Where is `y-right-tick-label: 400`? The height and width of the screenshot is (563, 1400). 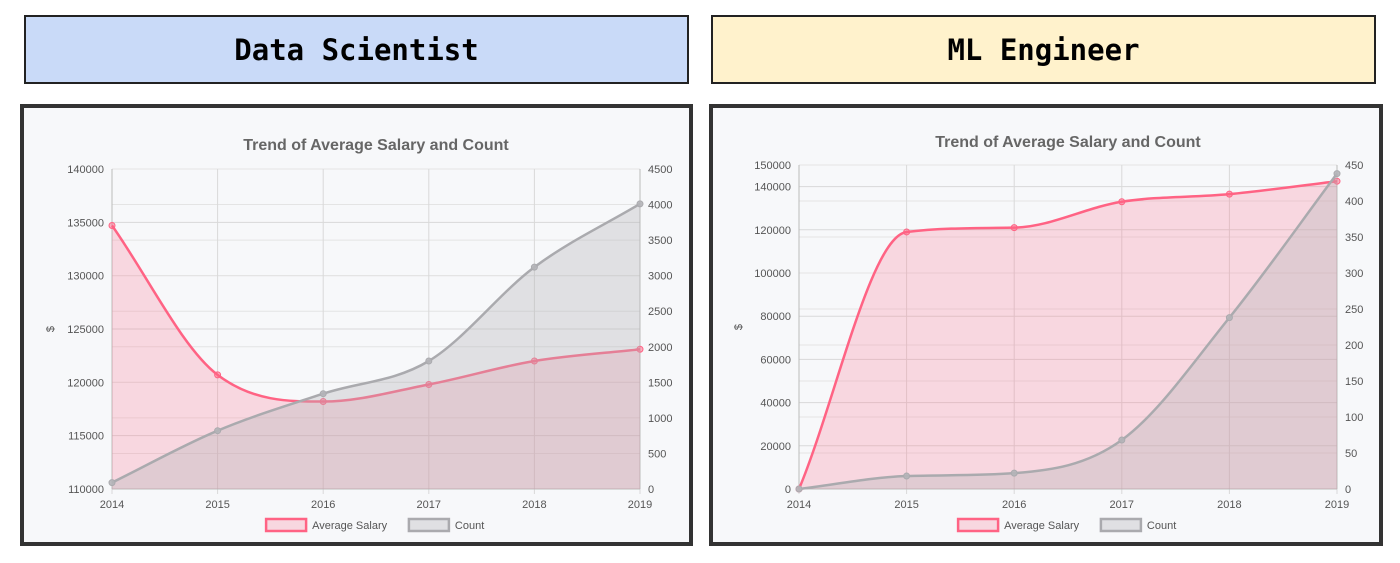 y-right-tick-label: 400 is located at coordinates (1354, 202).